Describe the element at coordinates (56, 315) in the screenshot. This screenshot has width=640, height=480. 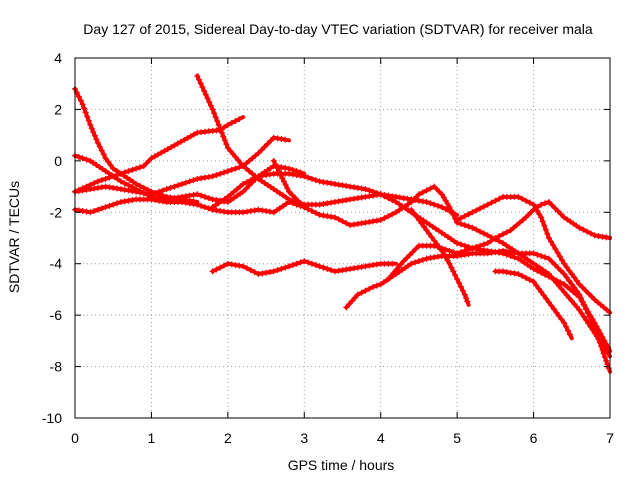
I see `y-tick-label: -6` at that location.